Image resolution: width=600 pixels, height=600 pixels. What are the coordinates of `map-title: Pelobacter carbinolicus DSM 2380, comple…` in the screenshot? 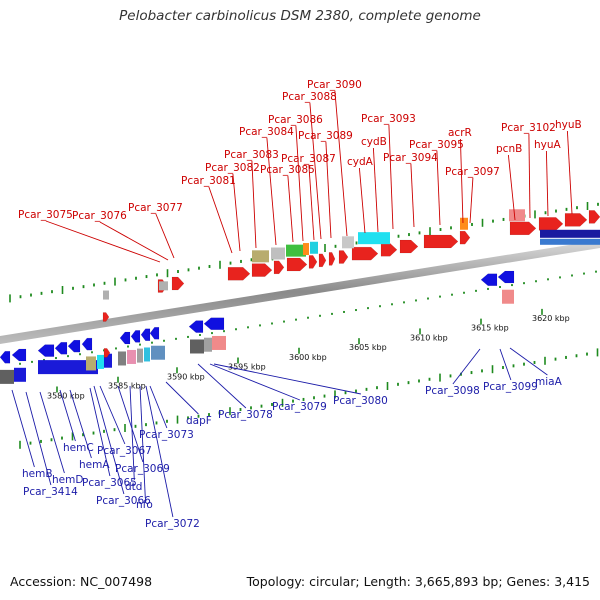 It's located at (300, 16).